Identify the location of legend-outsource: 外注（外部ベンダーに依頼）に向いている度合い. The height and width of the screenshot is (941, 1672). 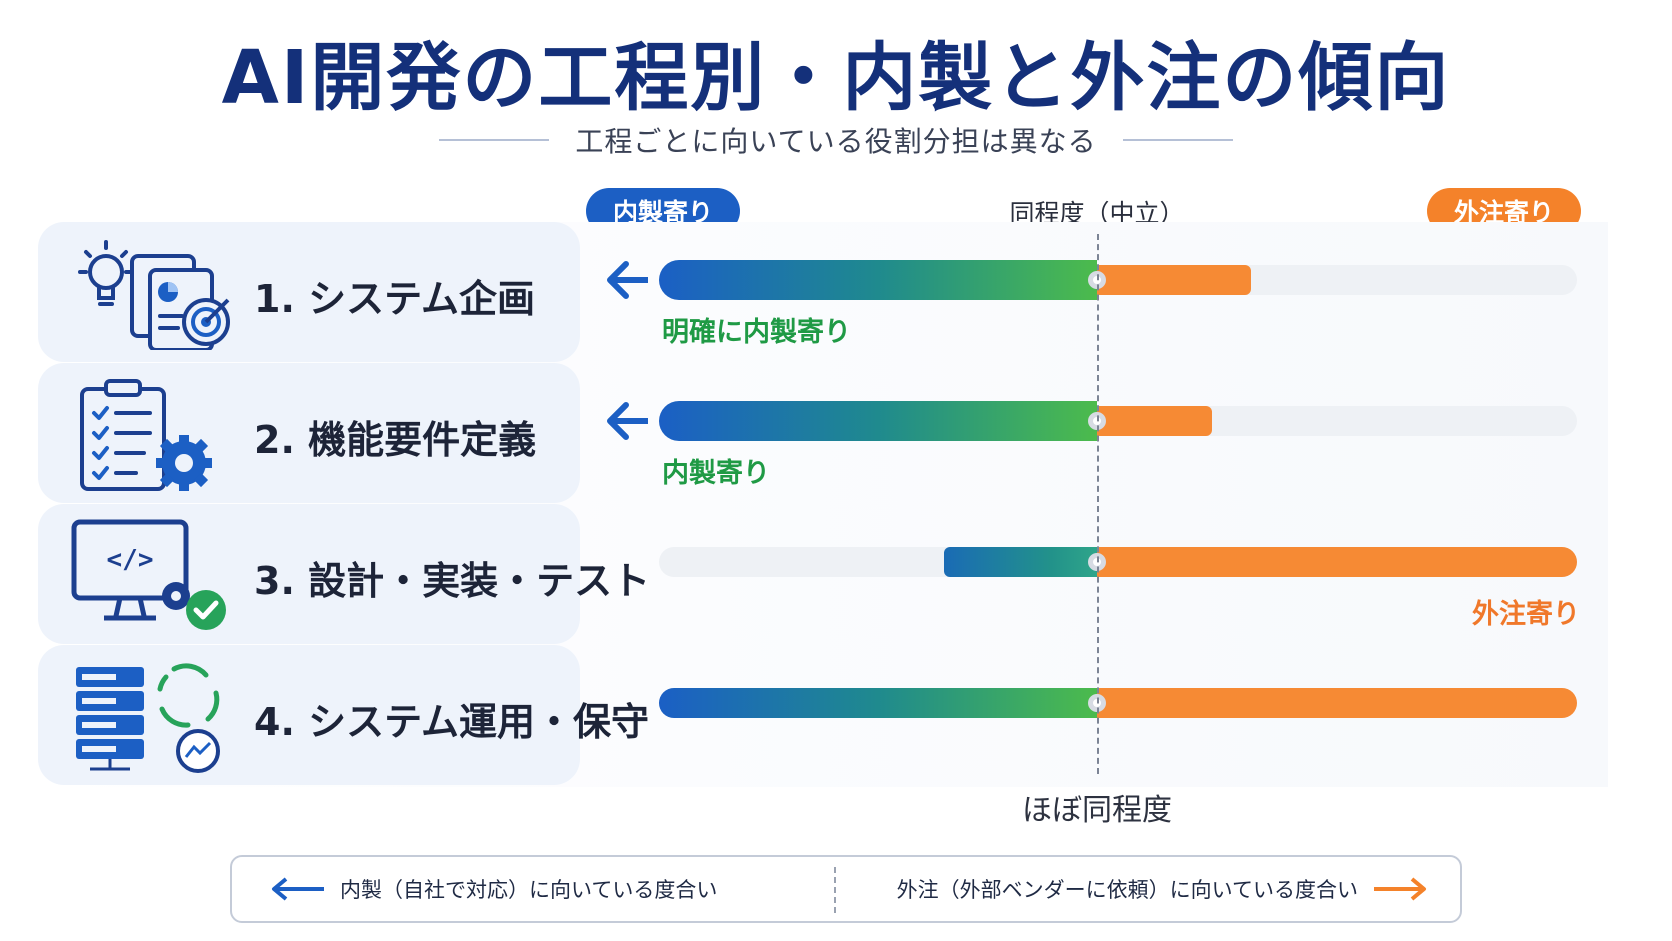
(1163, 889).